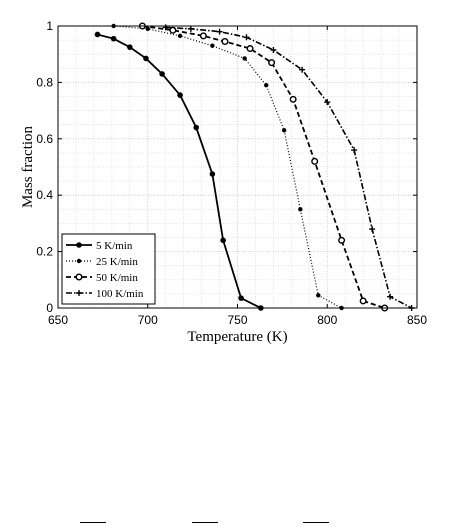  What do you see at coordinates (44, 195) in the screenshot?
I see `y-tick-label: 0.4` at bounding box center [44, 195].